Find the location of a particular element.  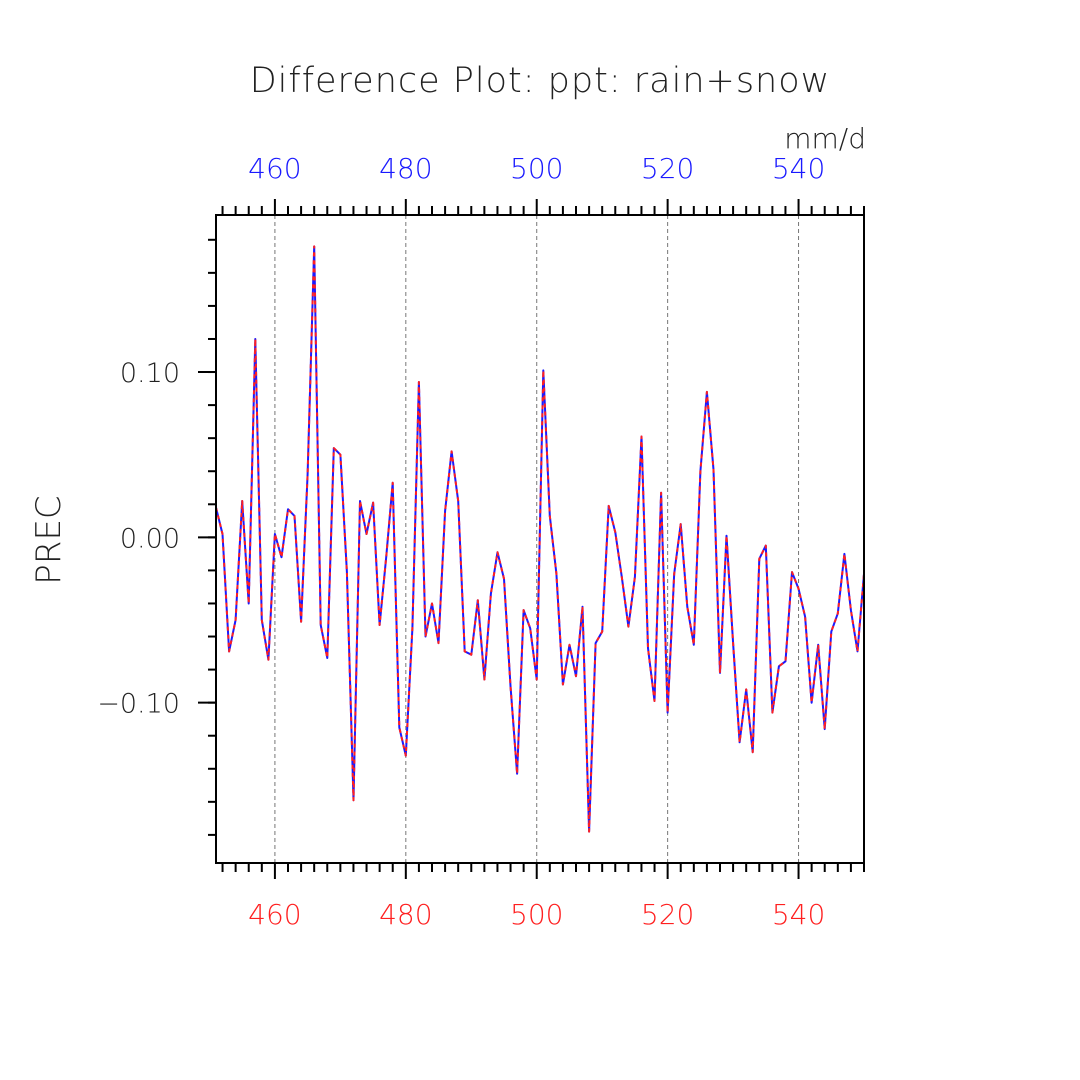

x-tick-label-top: 480 is located at coordinates (405, 168).